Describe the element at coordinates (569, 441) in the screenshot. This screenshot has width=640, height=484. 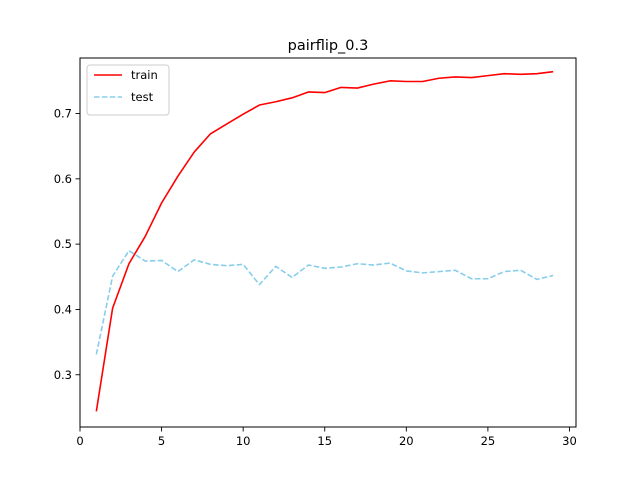
I see `x-tick-label: 30` at that location.